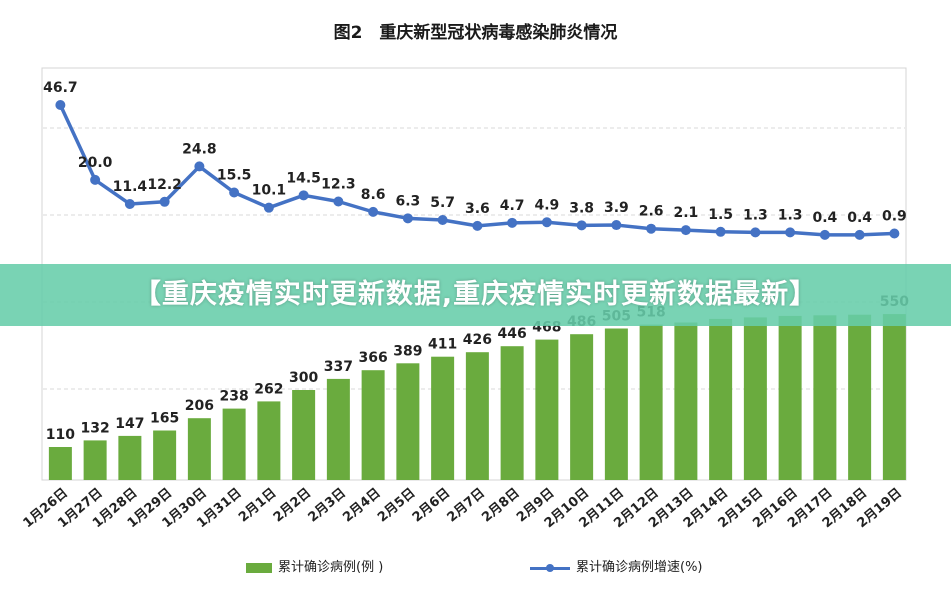 Image resolution: width=951 pixels, height=590 pixels. I want to click on bar-value-label: 147, so click(129, 424).